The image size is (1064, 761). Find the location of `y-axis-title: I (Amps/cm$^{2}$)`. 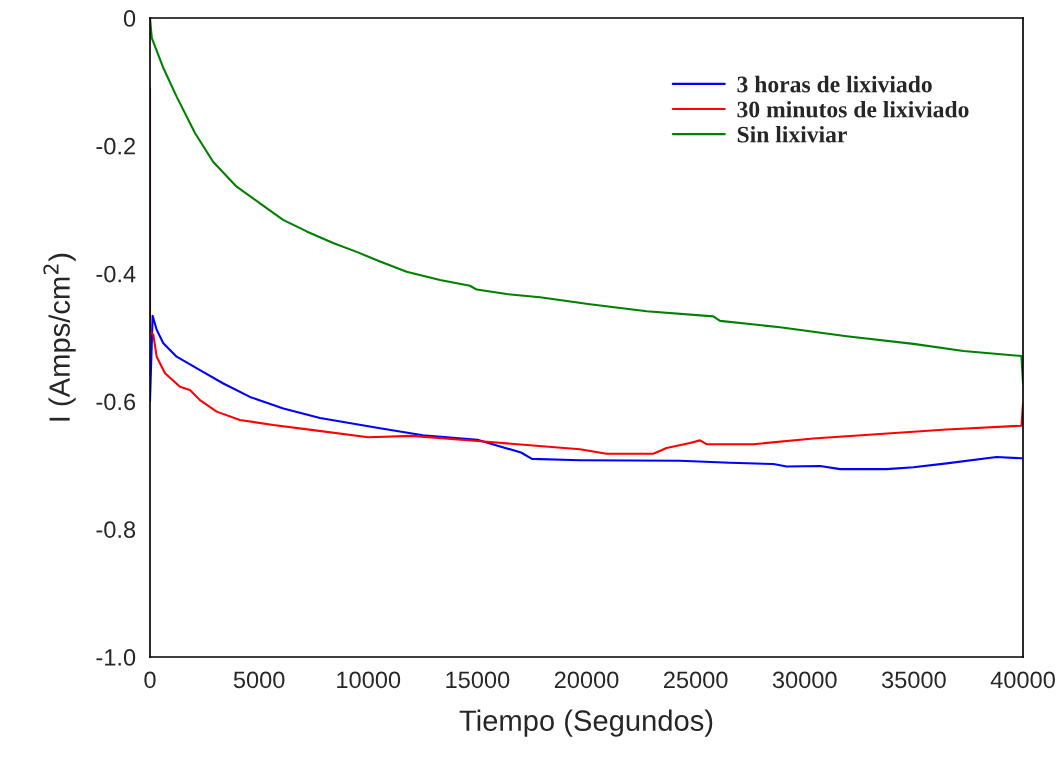

y-axis-title: I (Amps/cm$^{2}$) is located at coordinates (59, 337).